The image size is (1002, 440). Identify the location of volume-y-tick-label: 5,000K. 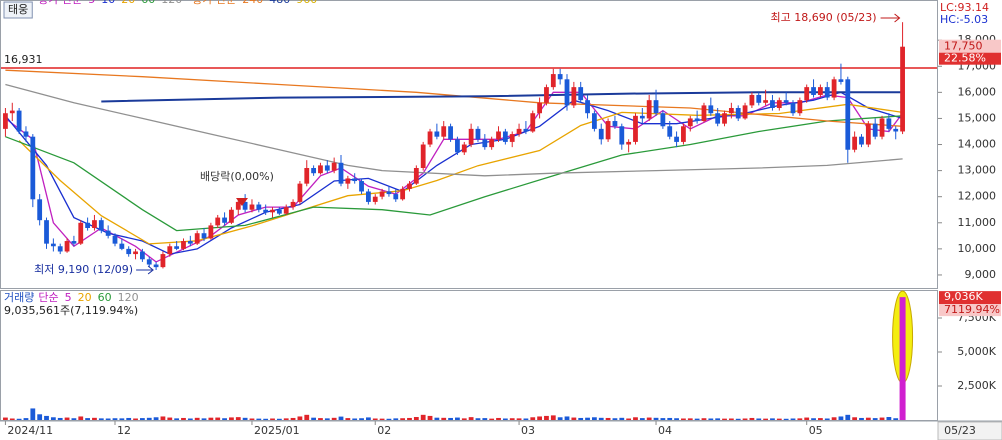
(976, 351).